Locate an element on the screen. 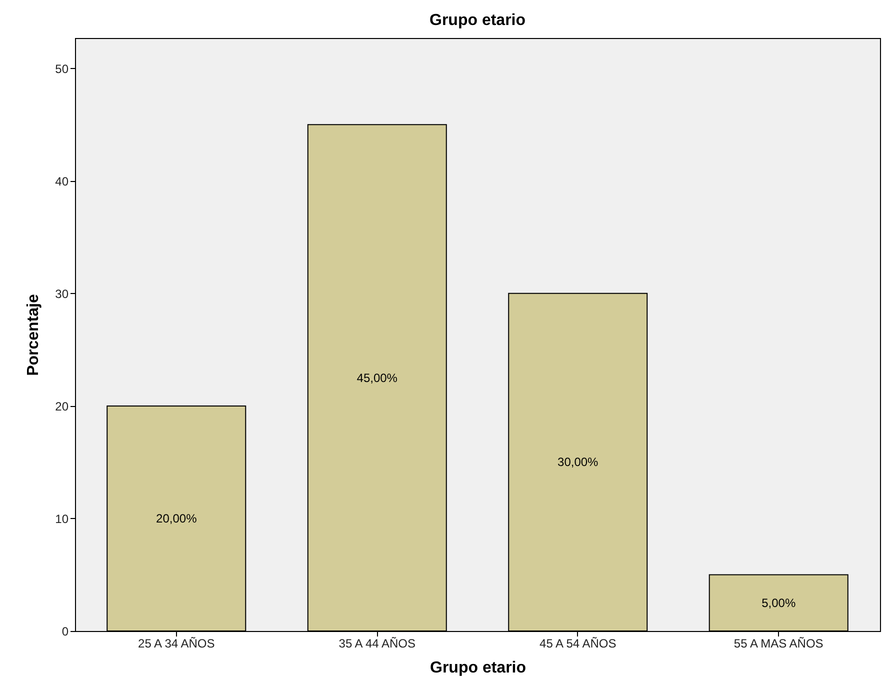 The width and height of the screenshot is (882, 700). x-tick-label: 55 A MAS AÑOS is located at coordinates (779, 643).